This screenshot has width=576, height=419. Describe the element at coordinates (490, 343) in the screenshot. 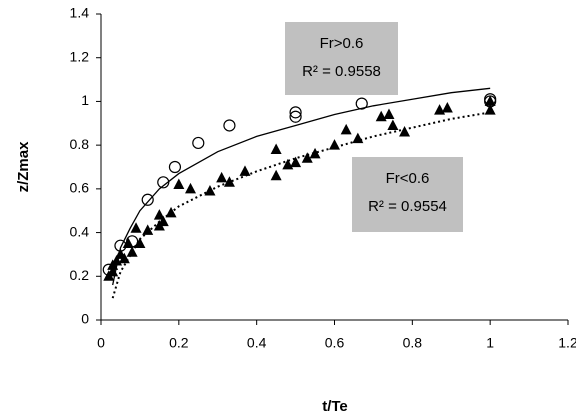

I see `x-tick-label: 1` at that location.